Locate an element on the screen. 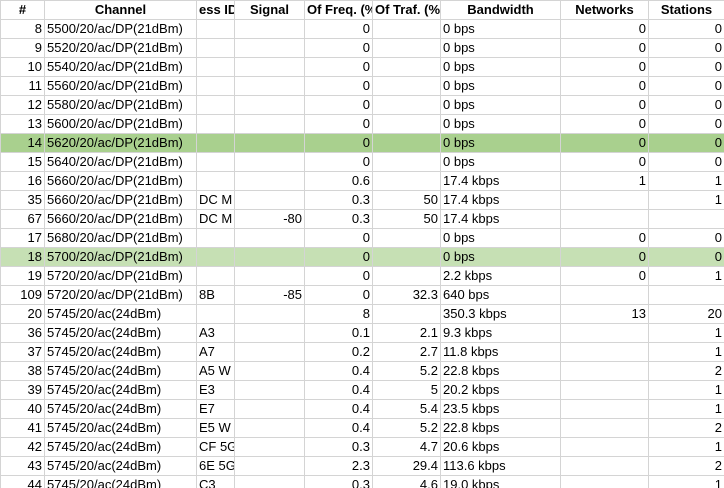 This screenshot has height=488, width=724. cell-stations: 0 is located at coordinates (686, 238).